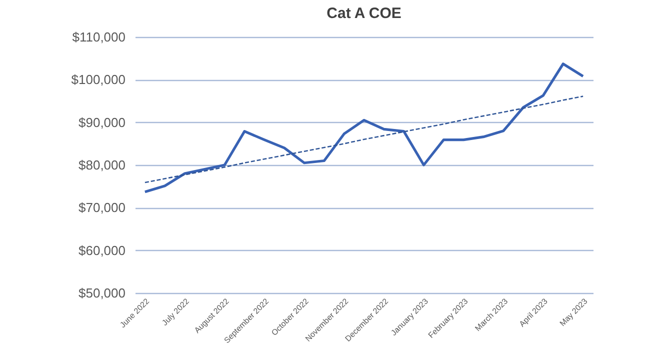 The height and width of the screenshot is (348, 668). I want to click on y-tick-label: $60,000, so click(102, 250).